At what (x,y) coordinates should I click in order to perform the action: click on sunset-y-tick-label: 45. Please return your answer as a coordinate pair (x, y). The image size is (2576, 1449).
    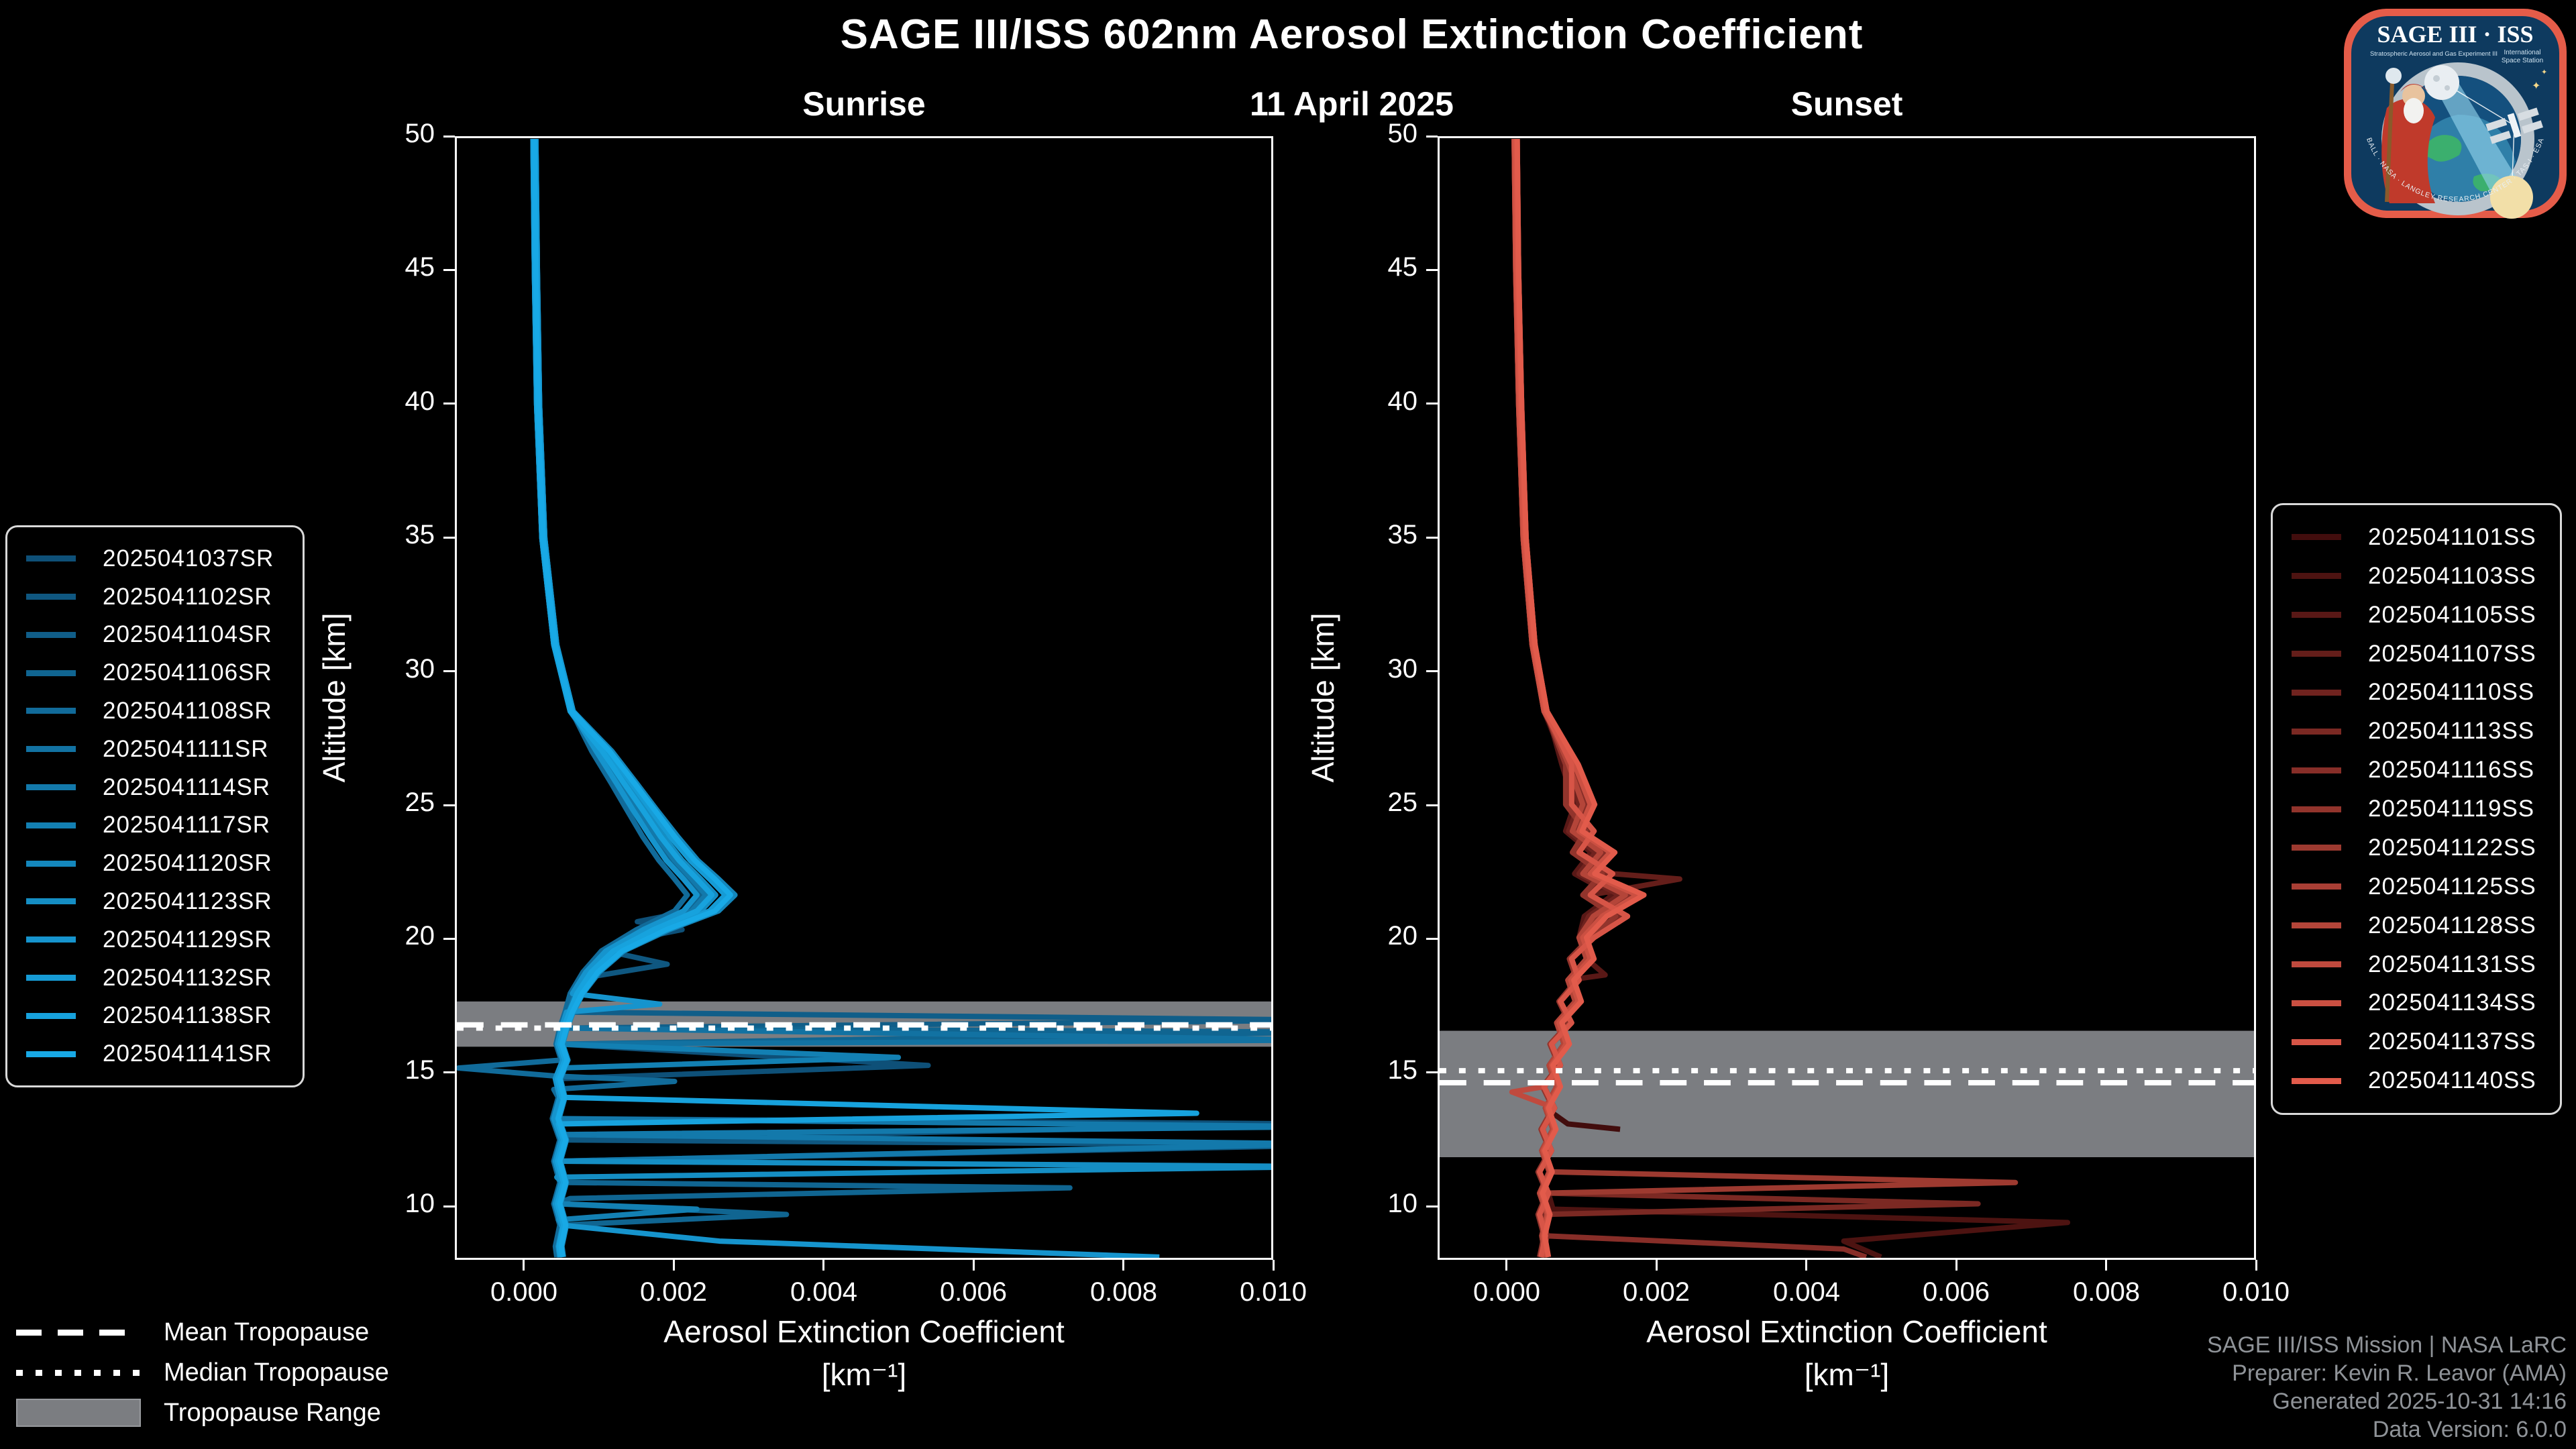
    Looking at the image, I should click on (1402, 267).